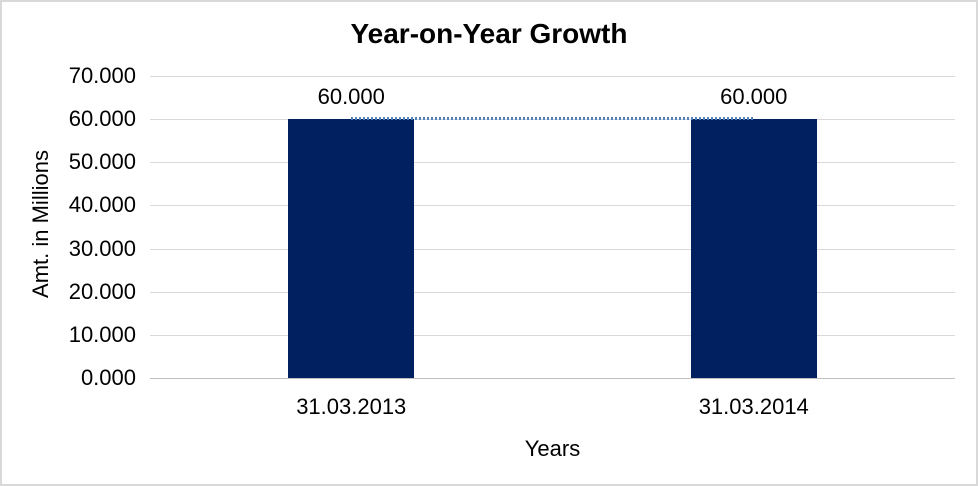 The width and height of the screenshot is (978, 486). What do you see at coordinates (552, 378) in the screenshot?
I see `x-axis-line` at bounding box center [552, 378].